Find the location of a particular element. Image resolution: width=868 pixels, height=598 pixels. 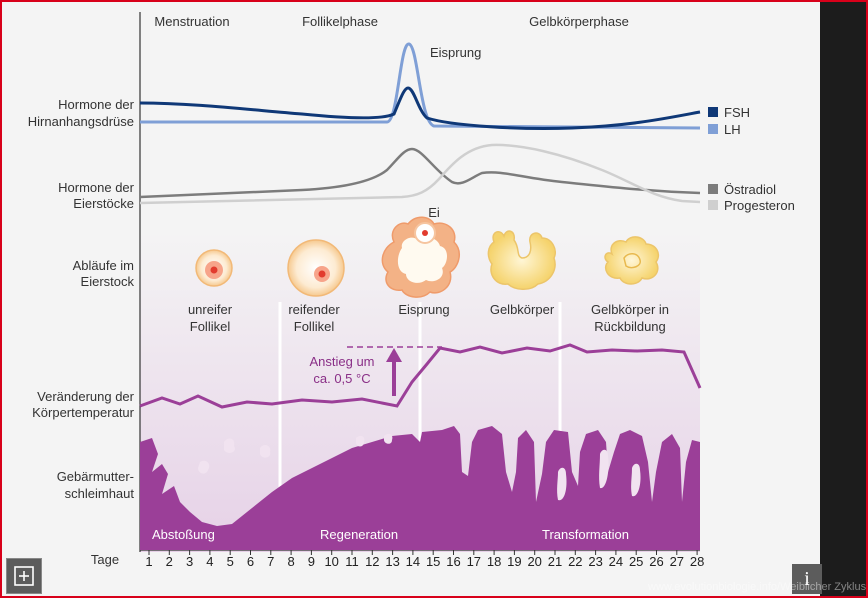

expand-icon is located at coordinates (24, 576).